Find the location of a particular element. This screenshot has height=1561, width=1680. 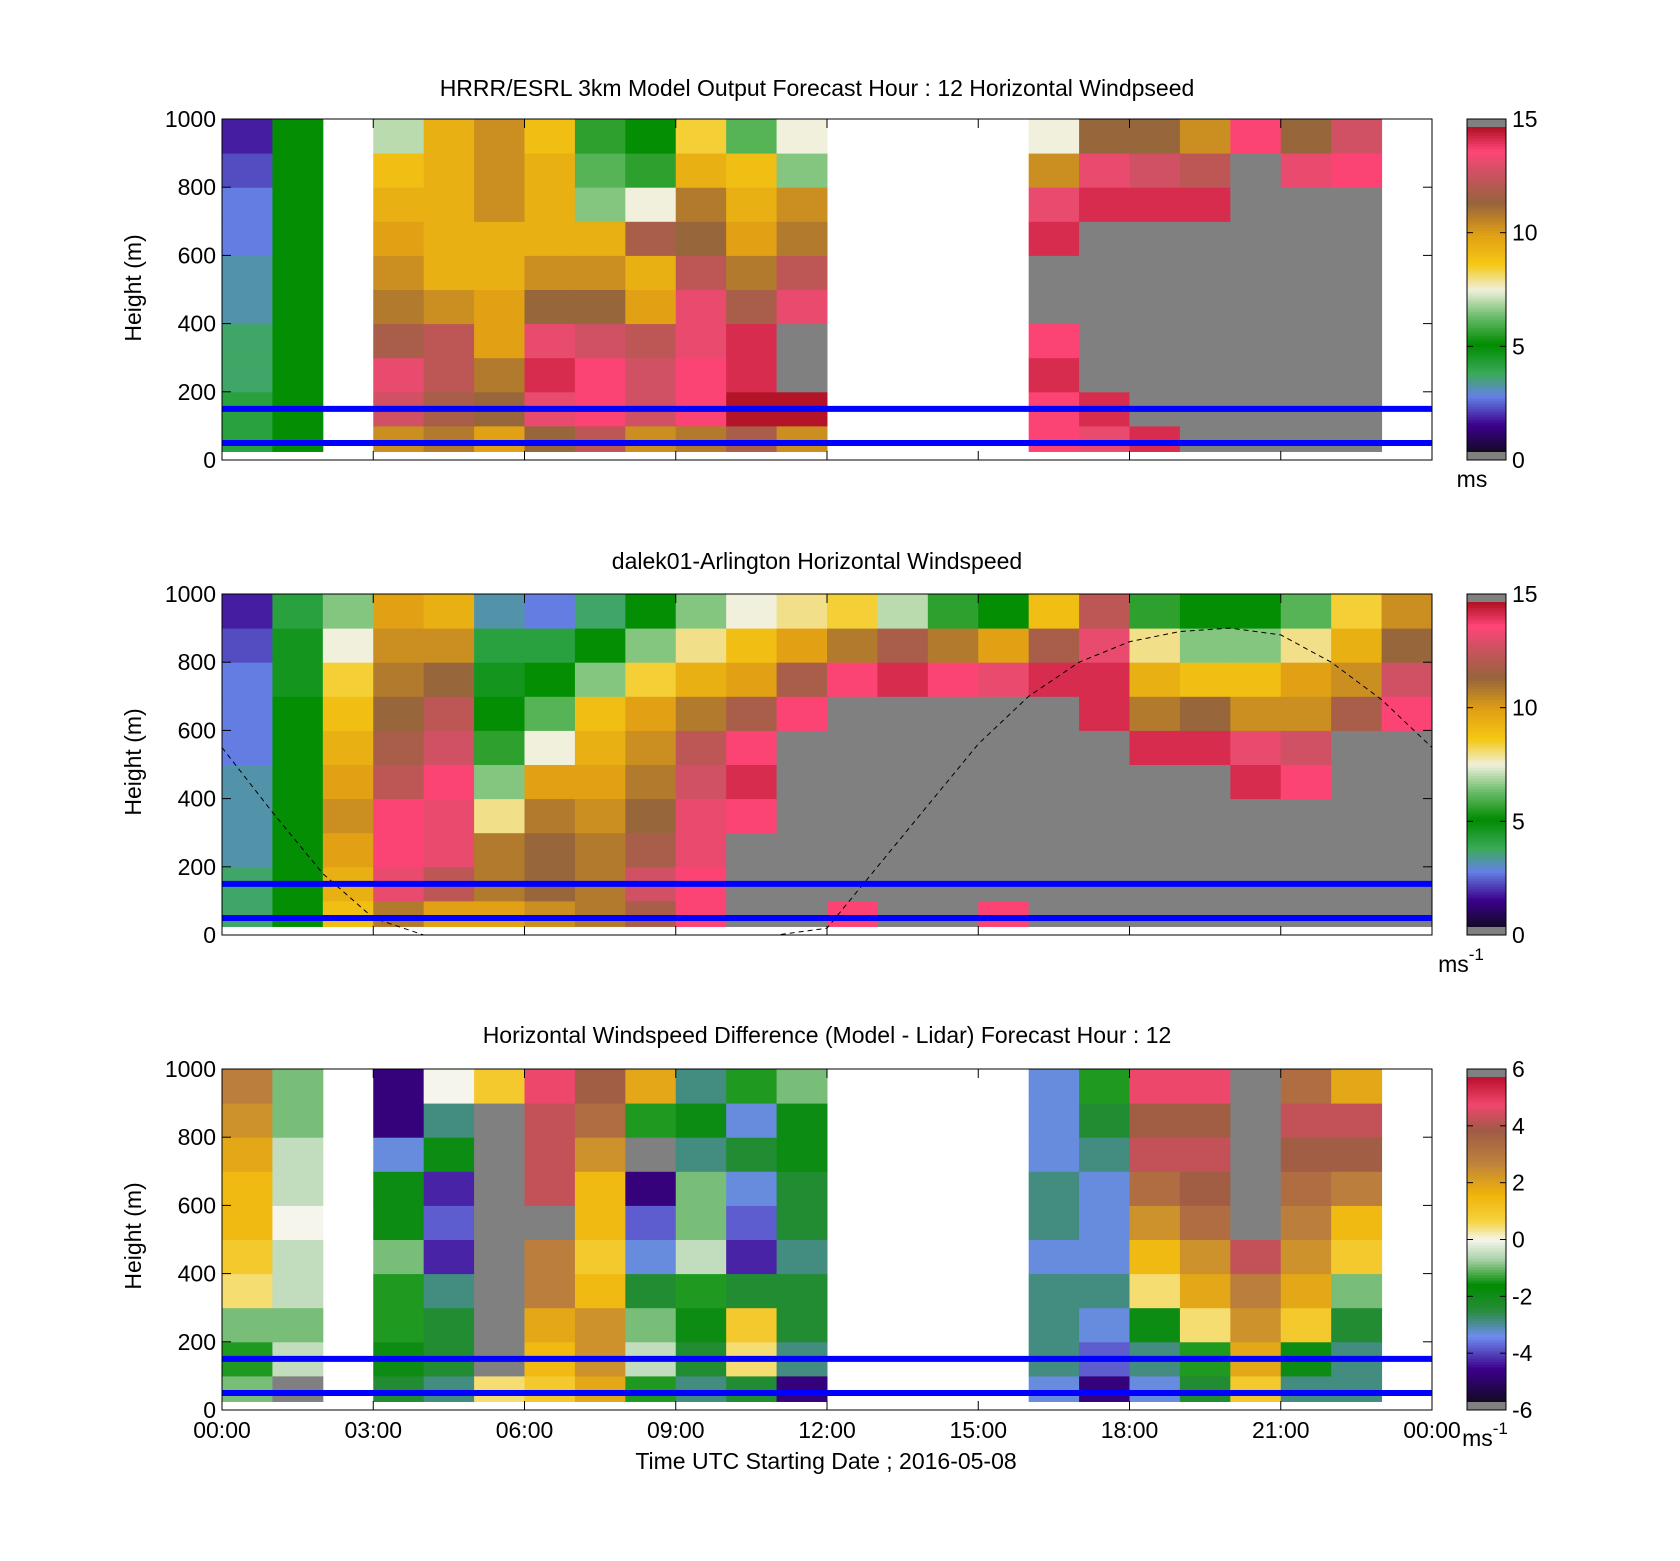

panel-model-colorbar: 0 5 10 15 is located at coordinates (1502, 289).